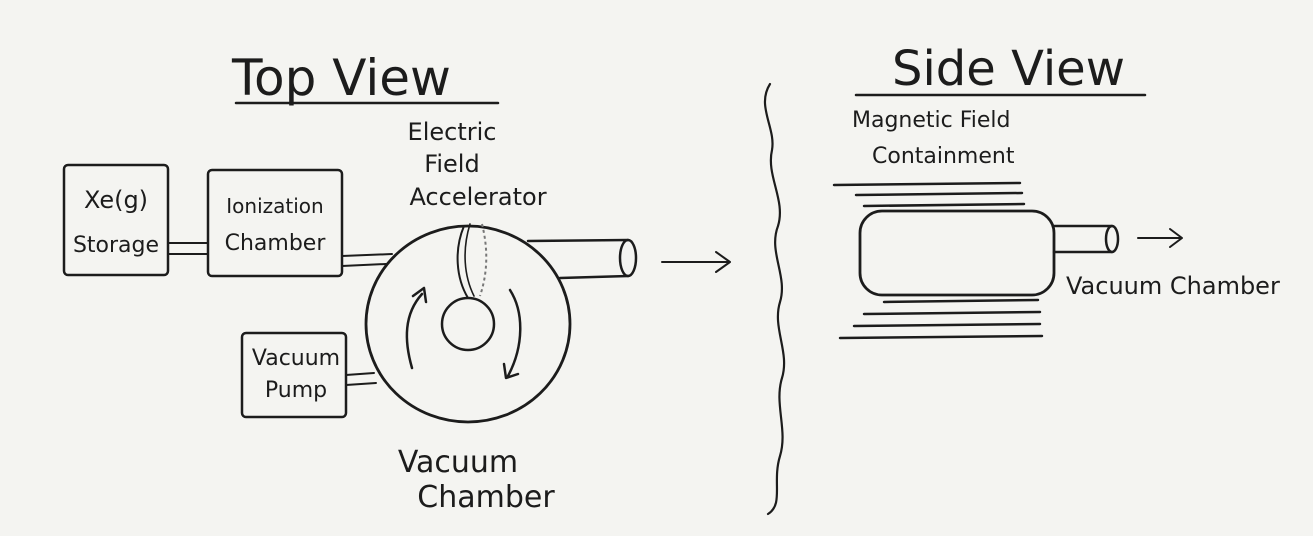 This screenshot has height=536, width=1313. I want to click on containment-label-line2: Containment, so click(943, 156).